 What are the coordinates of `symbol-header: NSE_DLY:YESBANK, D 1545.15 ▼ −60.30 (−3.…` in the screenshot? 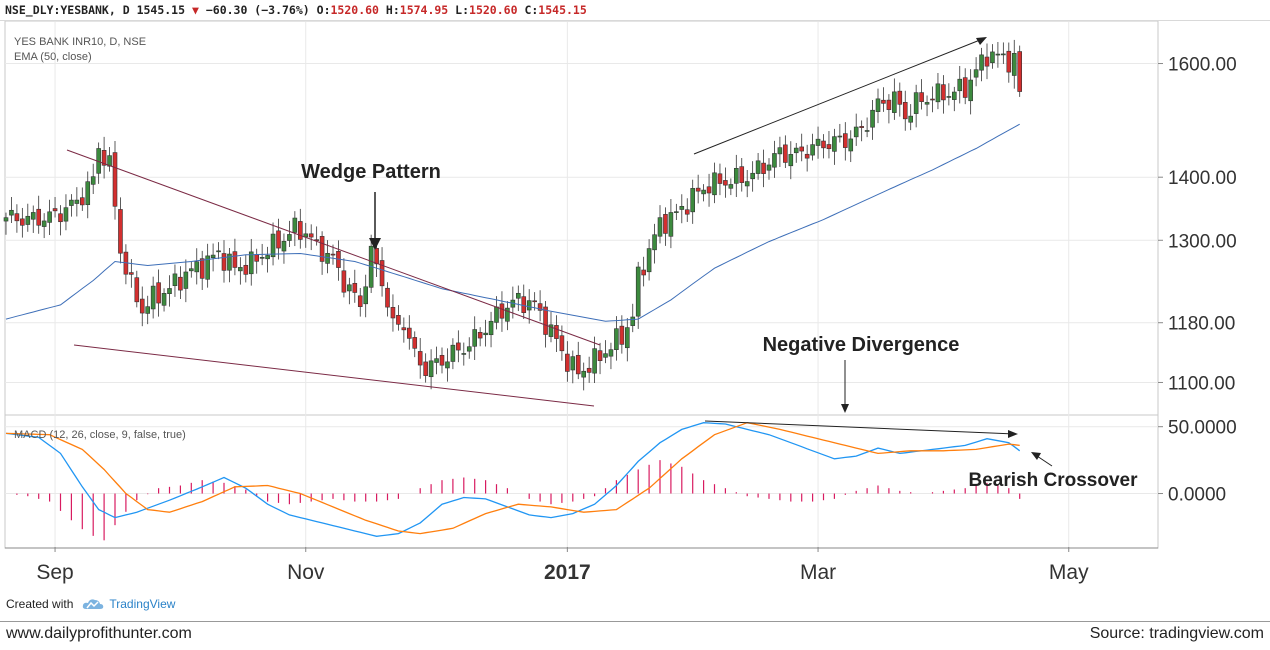 It's located at (635, 10).